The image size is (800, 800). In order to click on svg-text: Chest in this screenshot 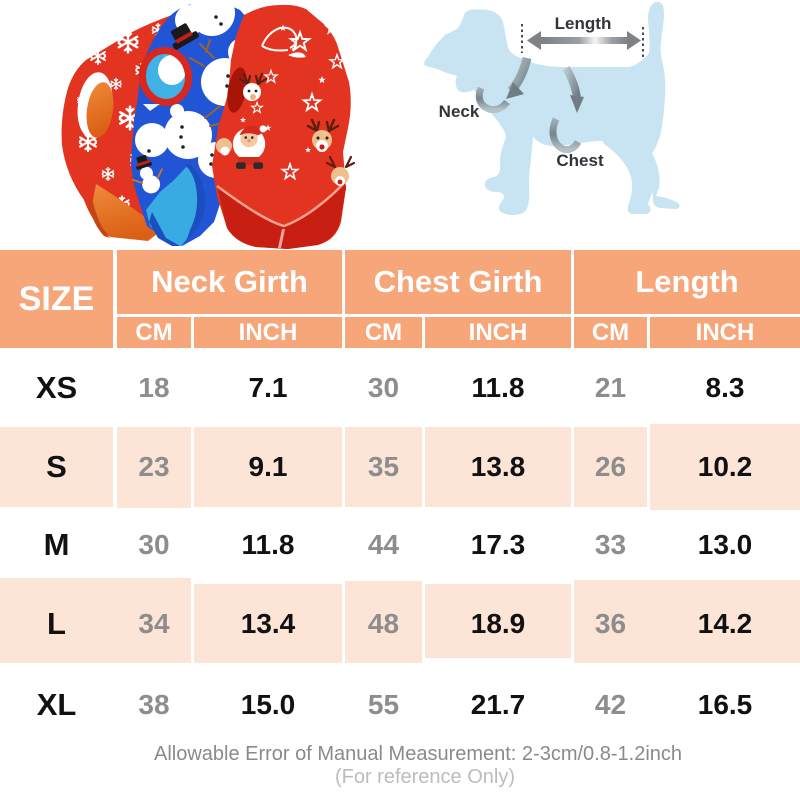, I will do `click(580, 160)`.